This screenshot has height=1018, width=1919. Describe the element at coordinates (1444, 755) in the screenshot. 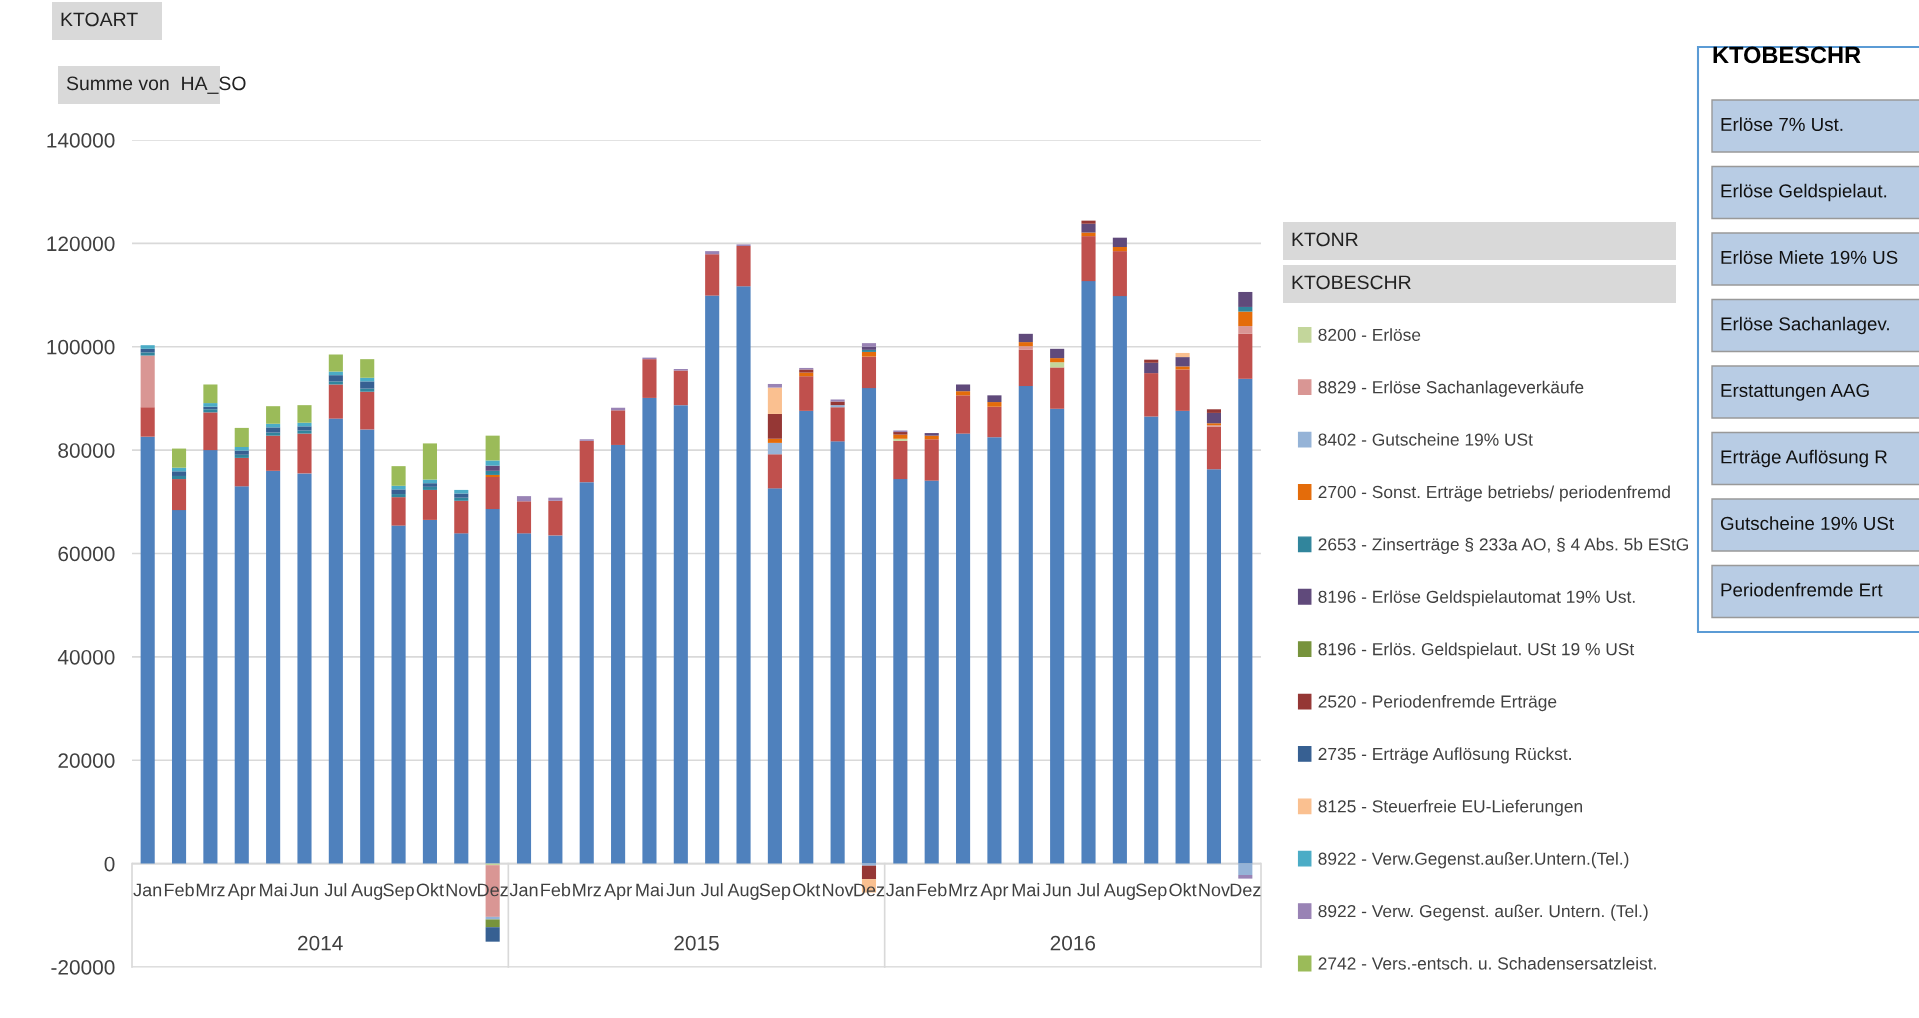

I see `legend-label: 2735 - Erträge Auflösung Rückst.` at that location.